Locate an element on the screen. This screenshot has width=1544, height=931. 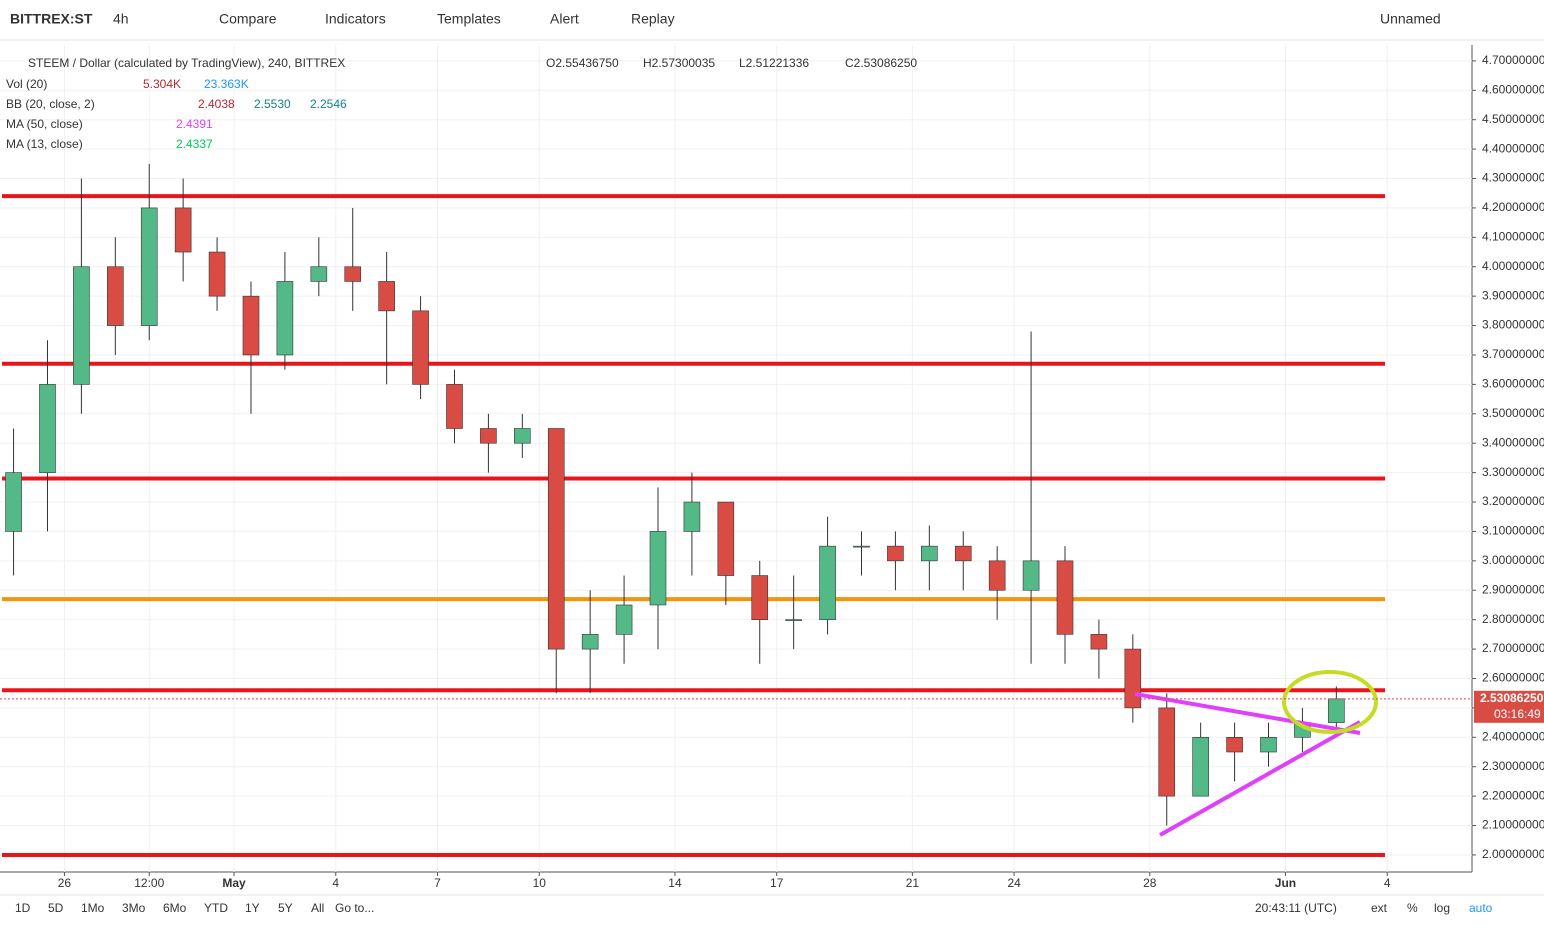
x-tick-label: 21 is located at coordinates (913, 883).